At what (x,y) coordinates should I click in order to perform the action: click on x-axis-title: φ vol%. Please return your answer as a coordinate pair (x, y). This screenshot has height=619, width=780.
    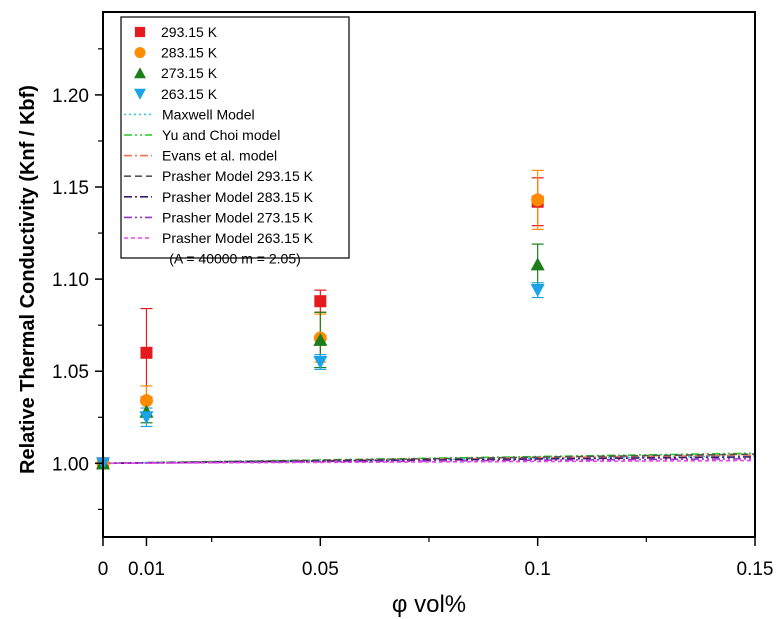
    Looking at the image, I should click on (429, 604).